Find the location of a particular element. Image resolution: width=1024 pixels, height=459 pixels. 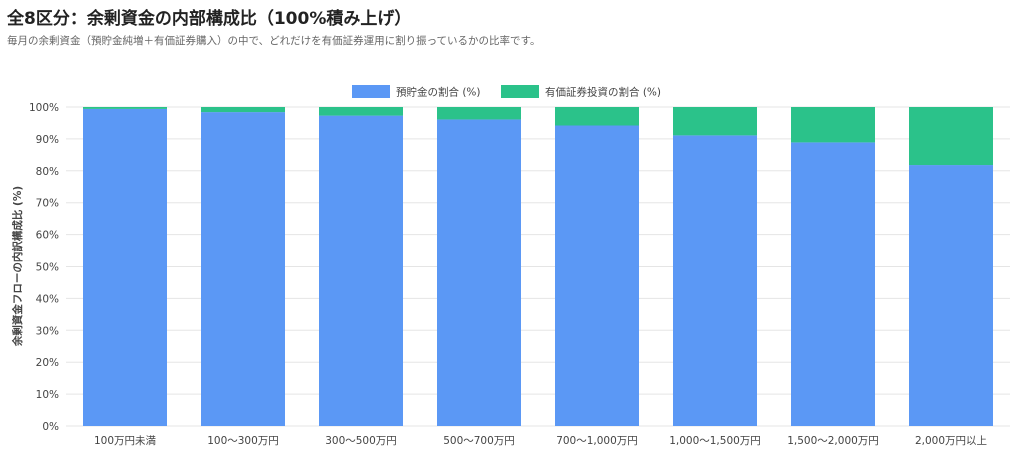

legend: 預貯金の割合 (%) 有価証券投資の割合 (%) is located at coordinates (506, 92).